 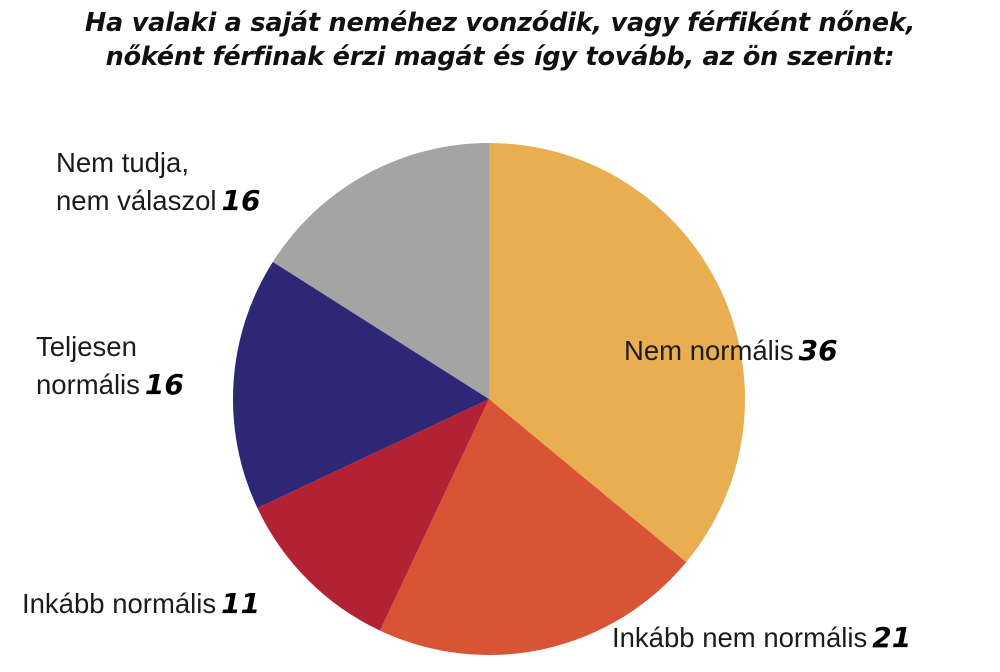 What do you see at coordinates (136, 200) in the screenshot?
I see `slice-label-text: nem válaszol` at bounding box center [136, 200].